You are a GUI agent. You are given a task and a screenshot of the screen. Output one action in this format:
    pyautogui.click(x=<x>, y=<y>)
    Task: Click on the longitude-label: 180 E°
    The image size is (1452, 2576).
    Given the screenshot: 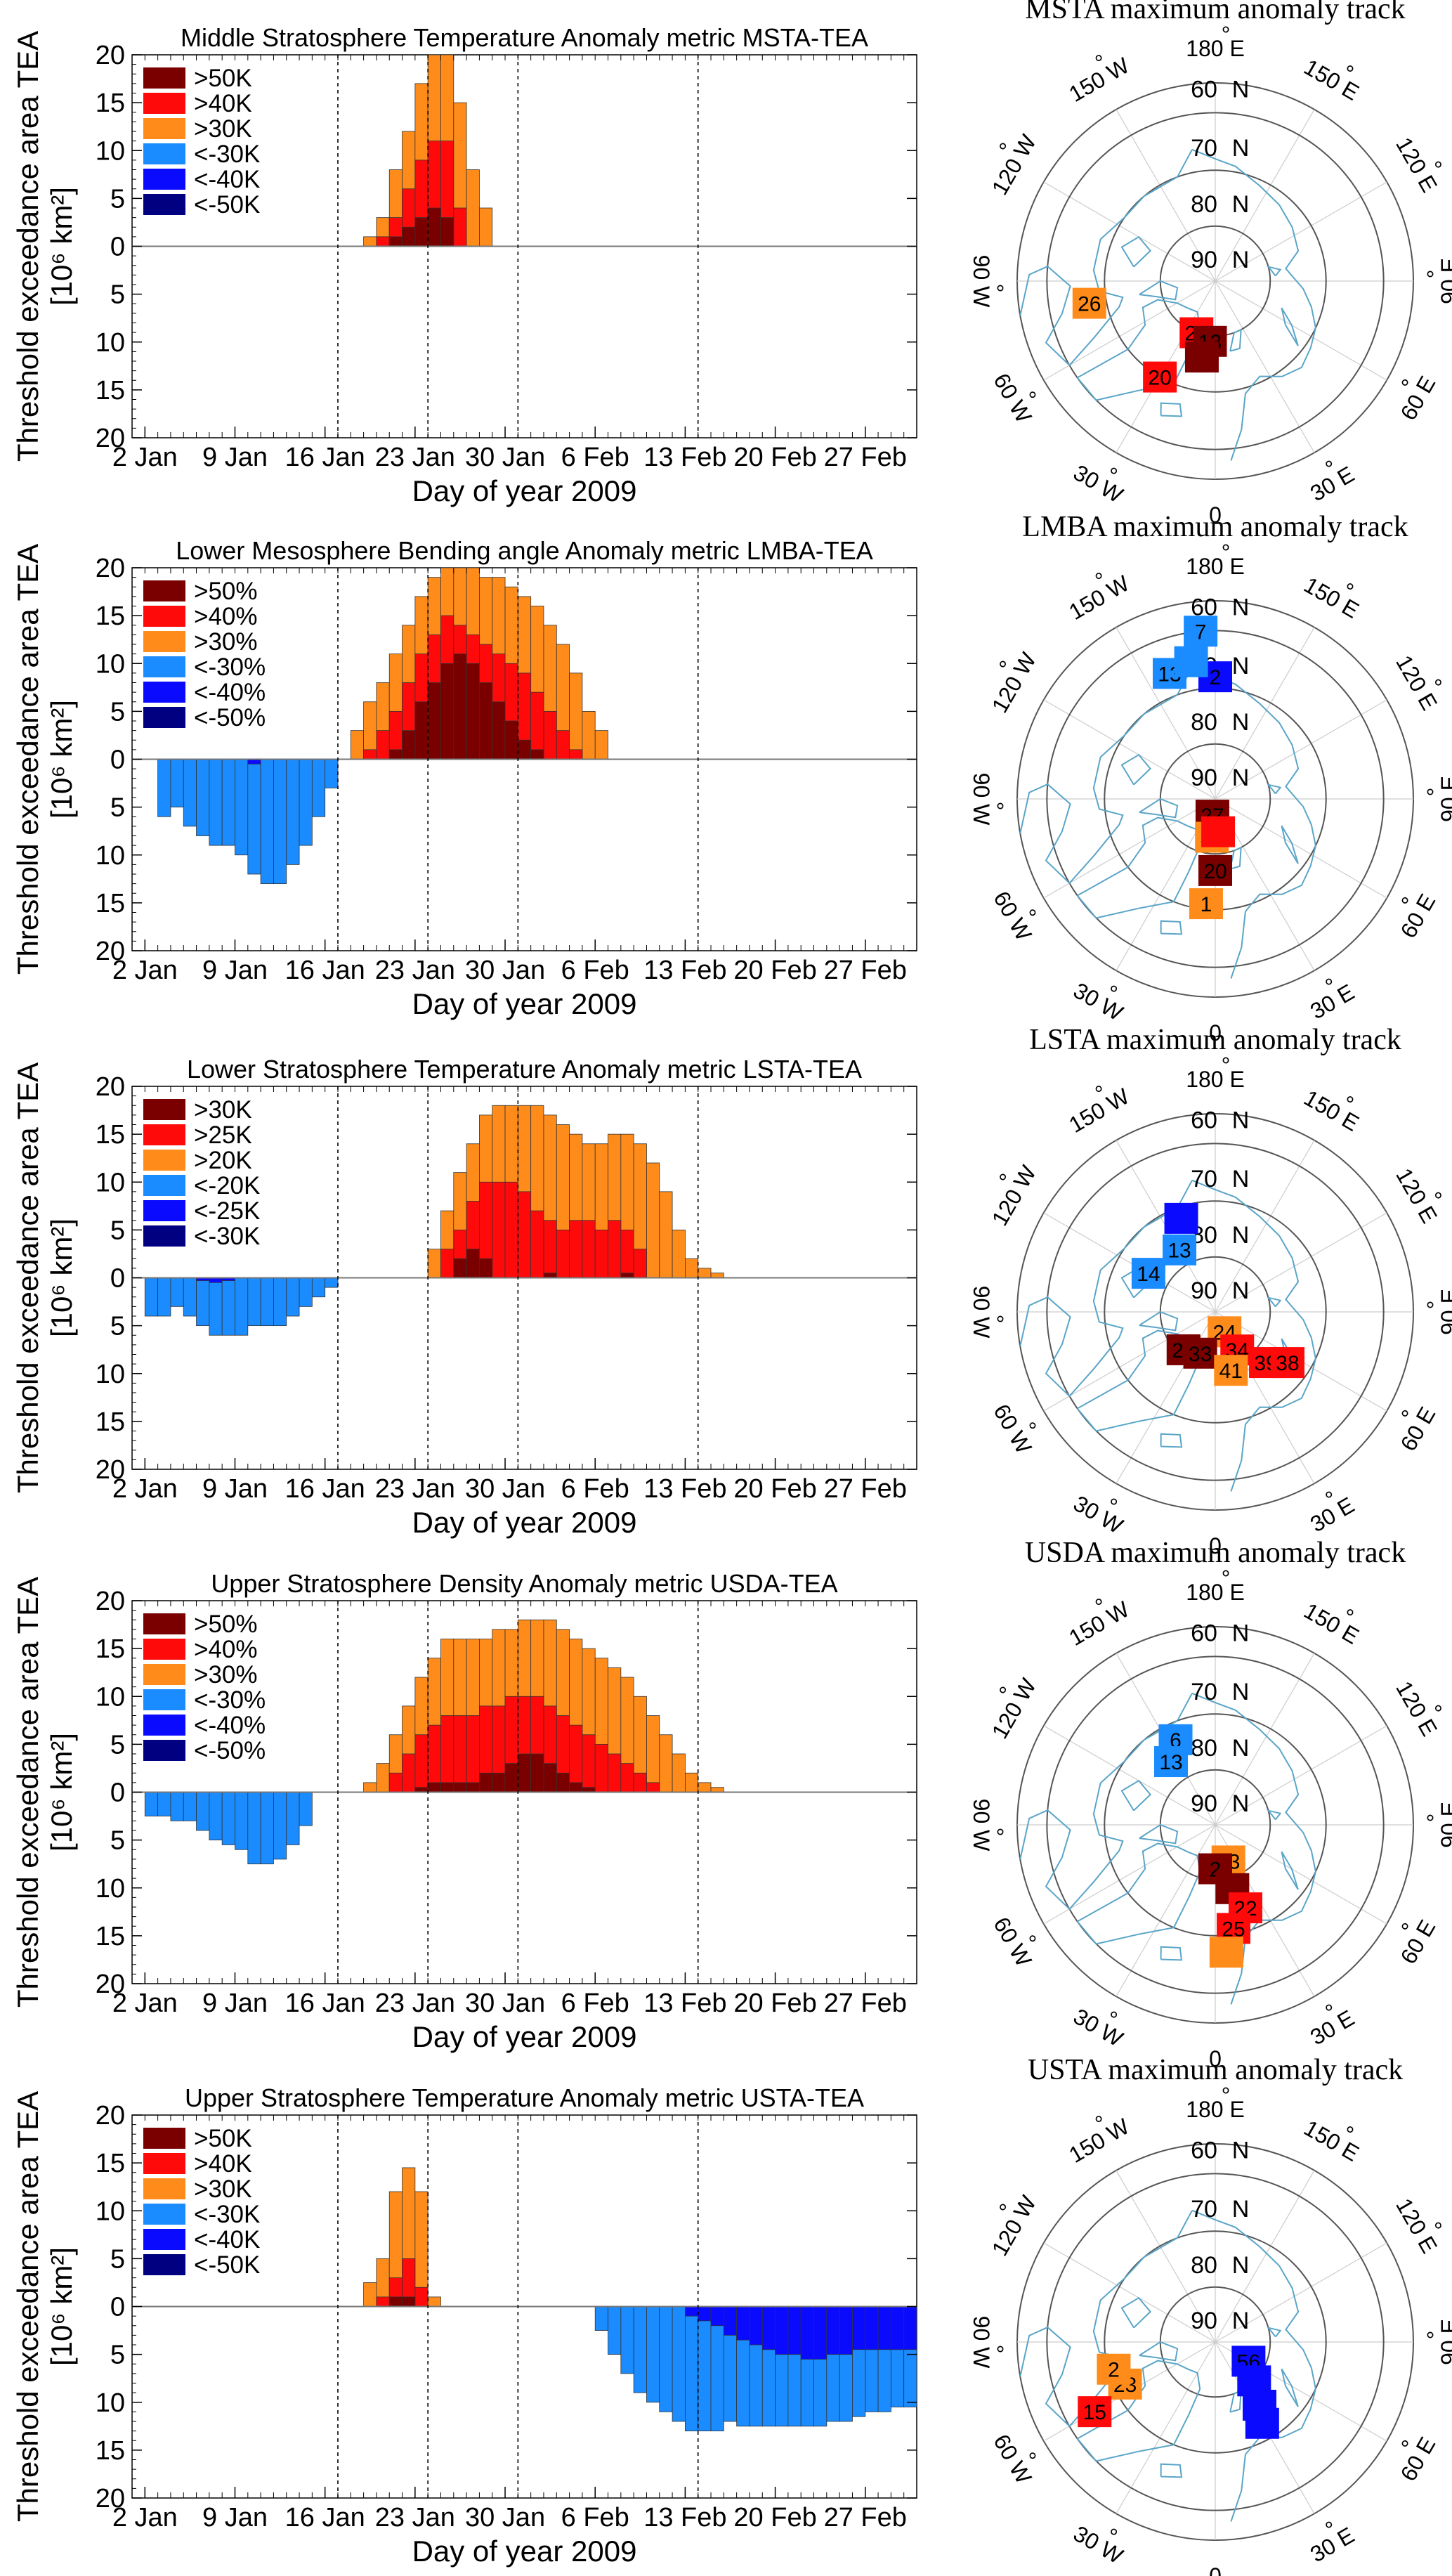 What is the action you would take?
    pyautogui.click(x=1215, y=2102)
    